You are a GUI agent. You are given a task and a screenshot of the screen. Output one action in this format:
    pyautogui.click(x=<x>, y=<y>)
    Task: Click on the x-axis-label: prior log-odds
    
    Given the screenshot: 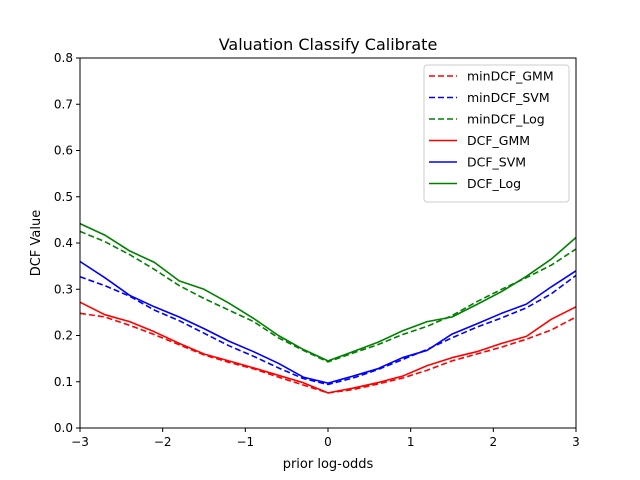 What is the action you would take?
    pyautogui.click(x=328, y=464)
    